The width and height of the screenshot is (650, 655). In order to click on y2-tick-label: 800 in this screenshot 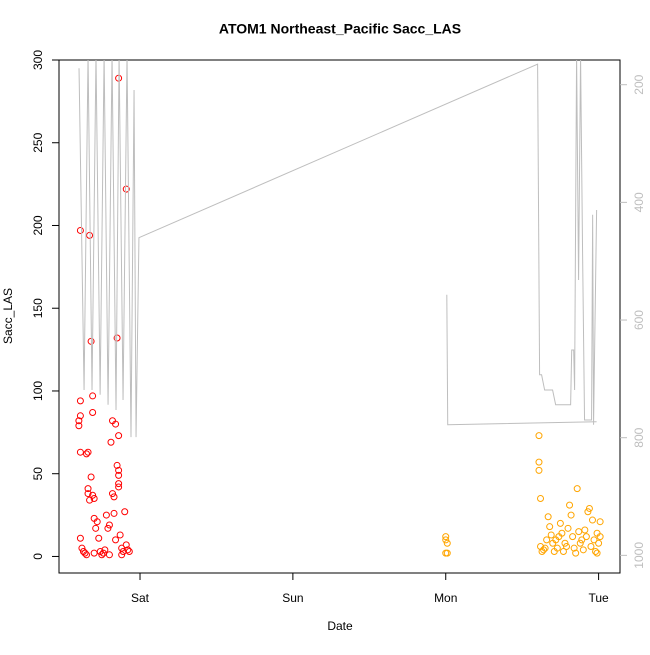, I will do `click(639, 437)`.